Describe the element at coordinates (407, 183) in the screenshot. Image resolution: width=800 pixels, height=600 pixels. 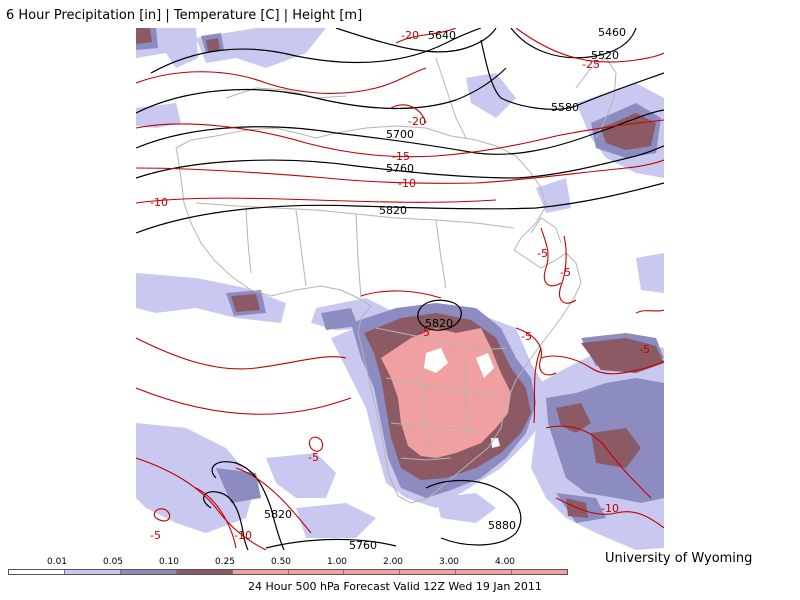
I see `temp-label-minus10: -10` at that location.